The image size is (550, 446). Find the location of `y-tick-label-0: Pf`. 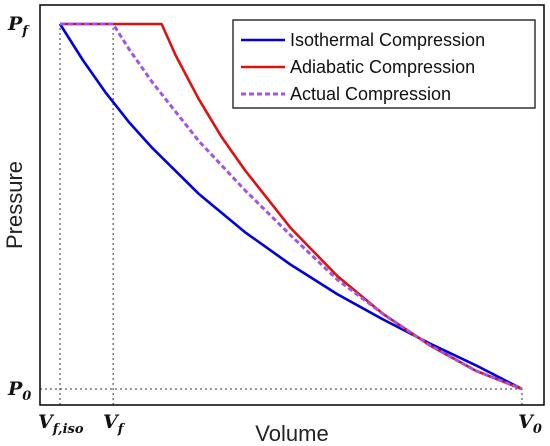

y-tick-label-0: Pf is located at coordinates (18, 26).